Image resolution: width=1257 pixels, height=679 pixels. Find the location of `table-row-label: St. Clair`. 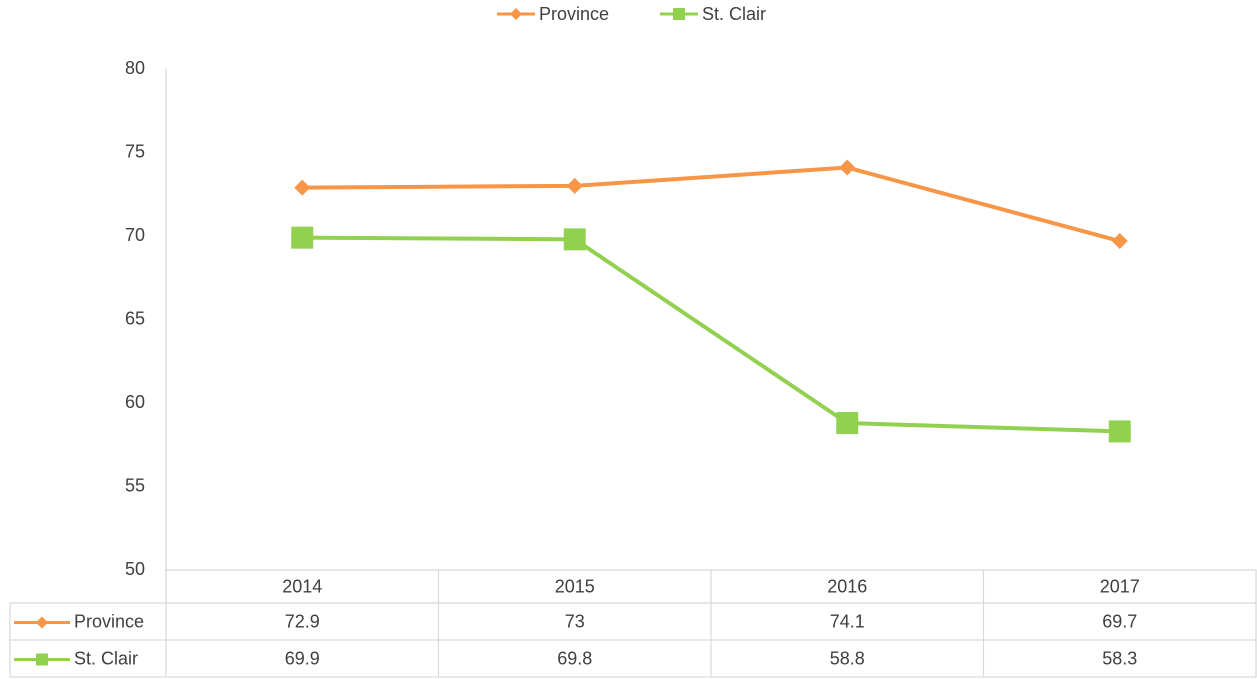

table-row-label: St. Clair is located at coordinates (106, 658).